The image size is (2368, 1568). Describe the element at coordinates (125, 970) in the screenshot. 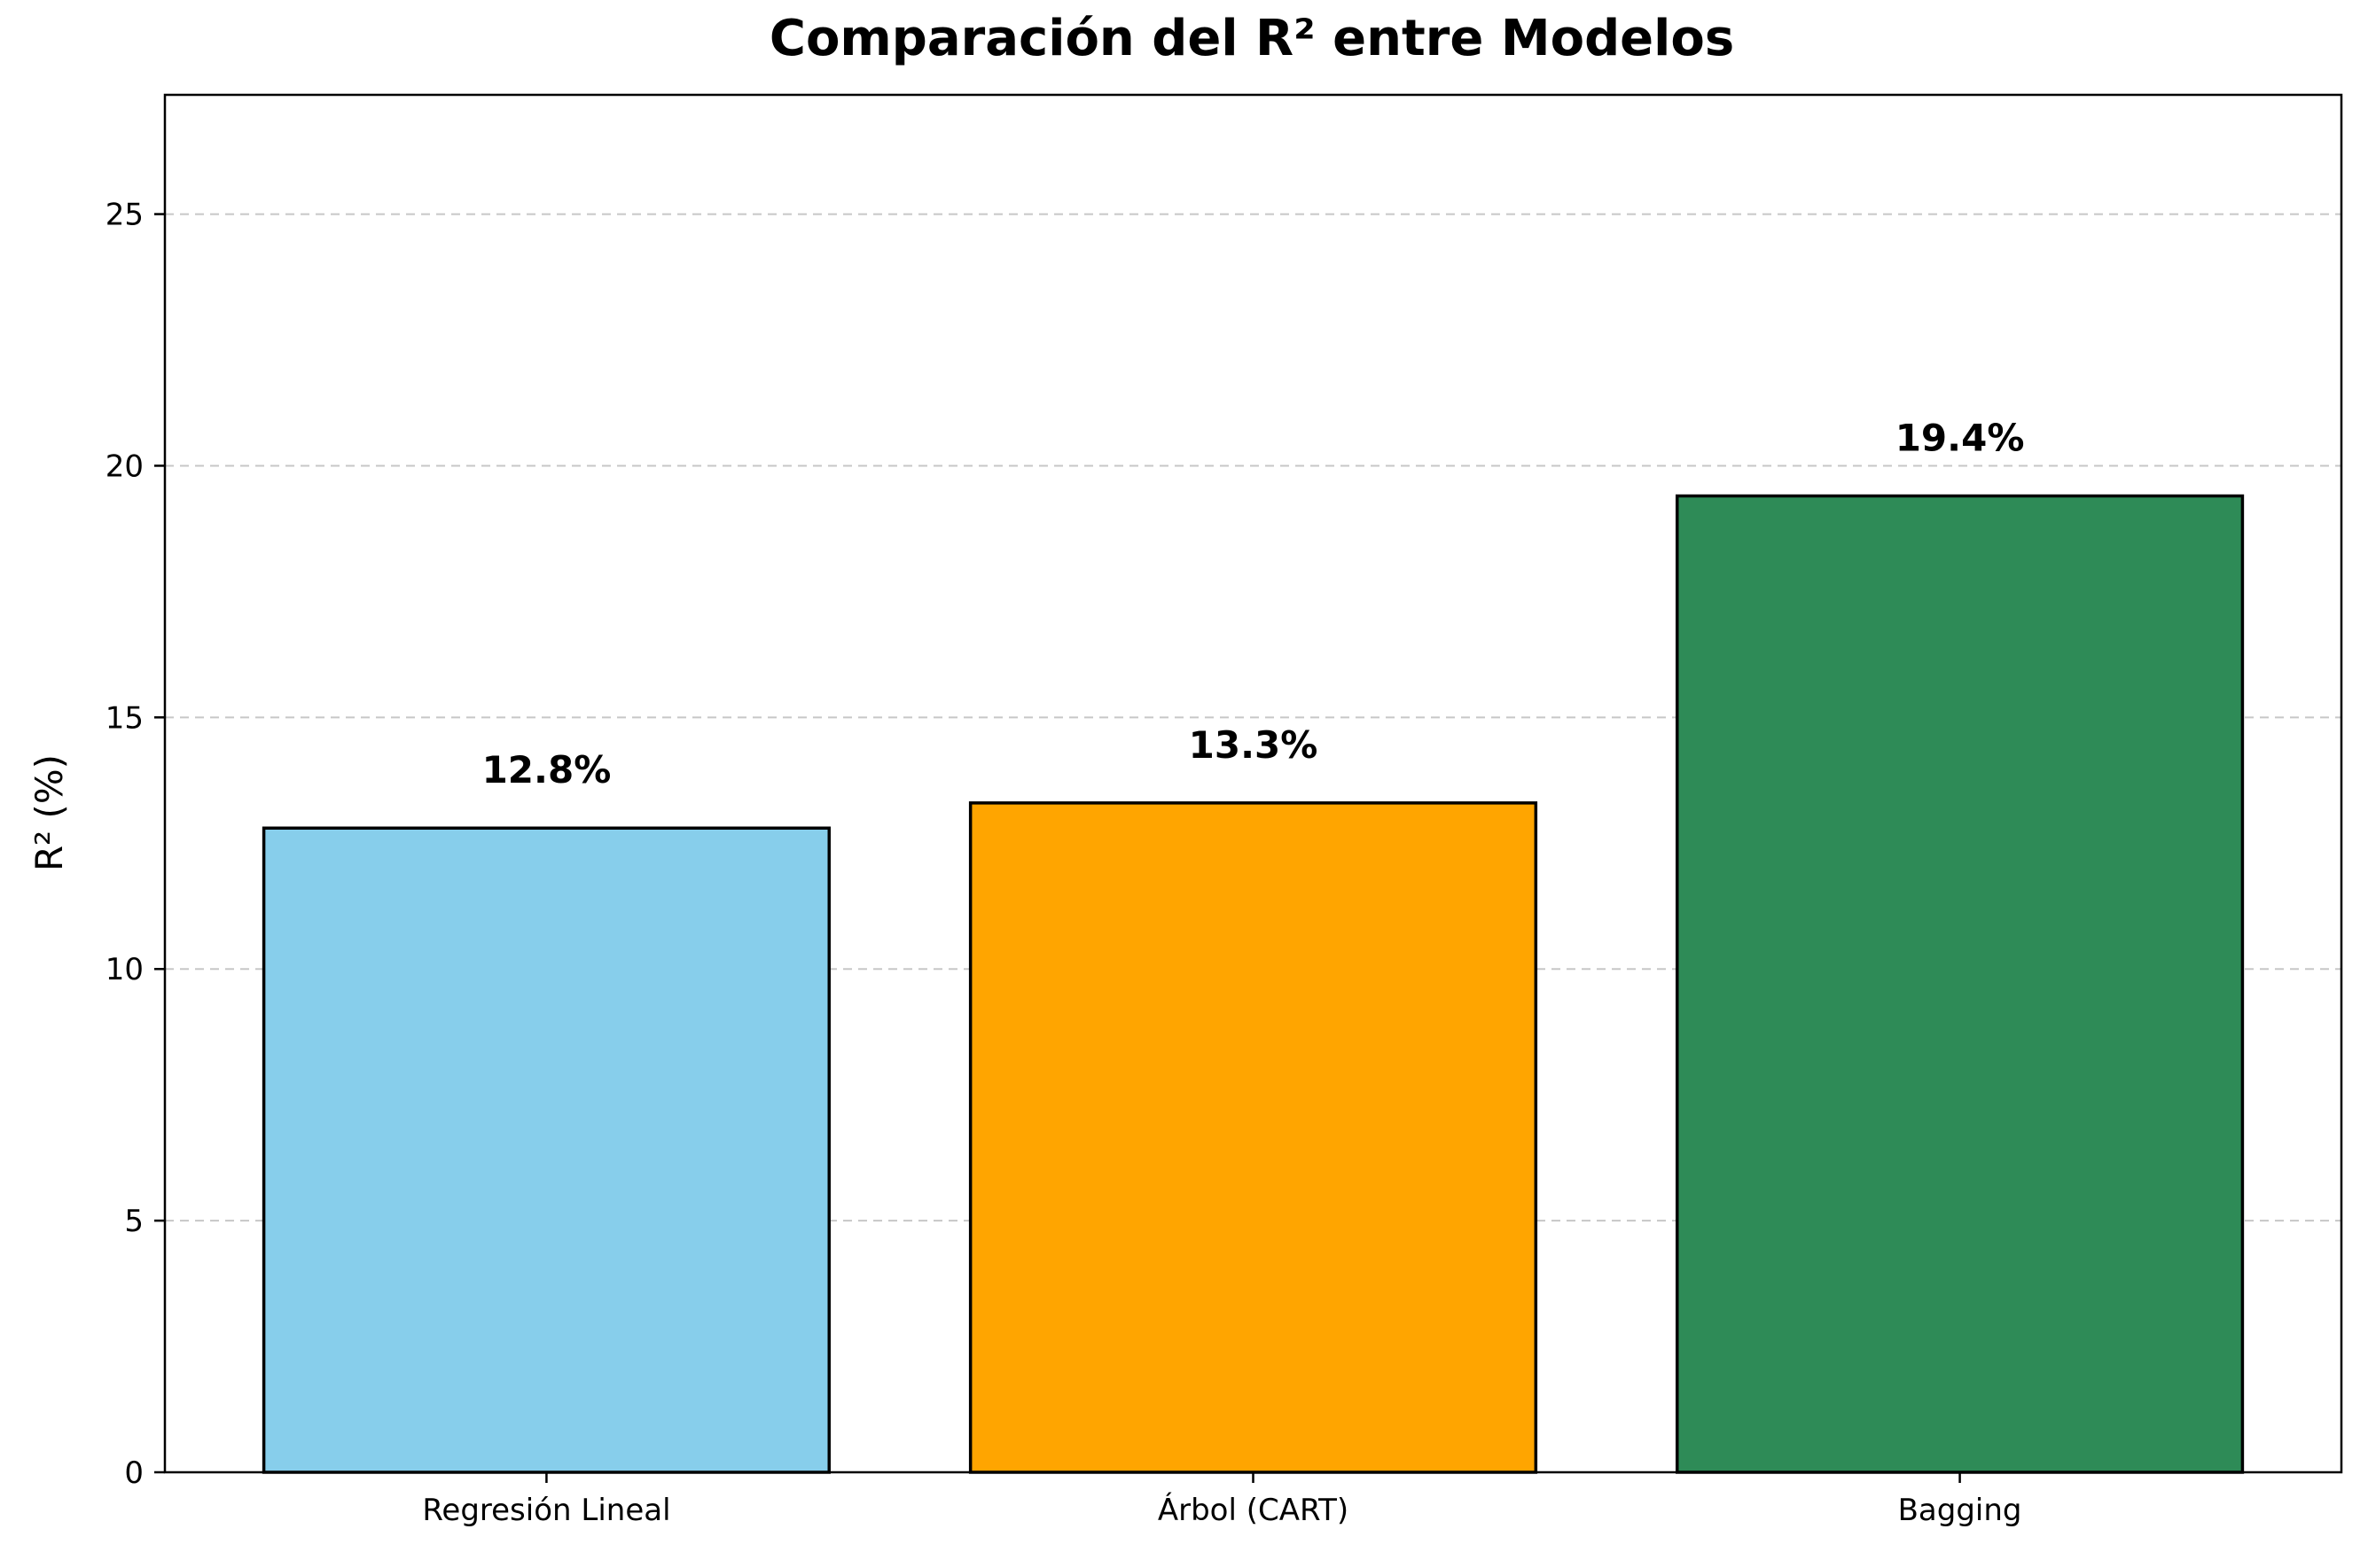

I see `y-tick-label: 10` at that location.